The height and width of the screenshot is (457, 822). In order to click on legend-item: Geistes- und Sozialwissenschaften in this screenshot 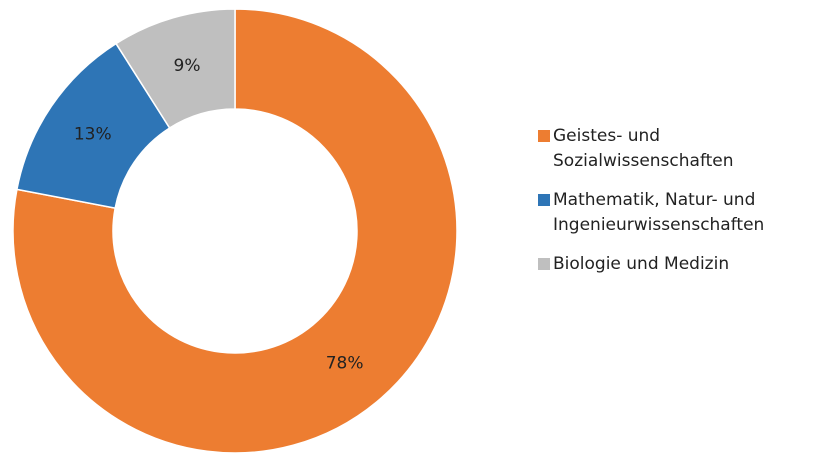, I will do `click(680, 149)`.